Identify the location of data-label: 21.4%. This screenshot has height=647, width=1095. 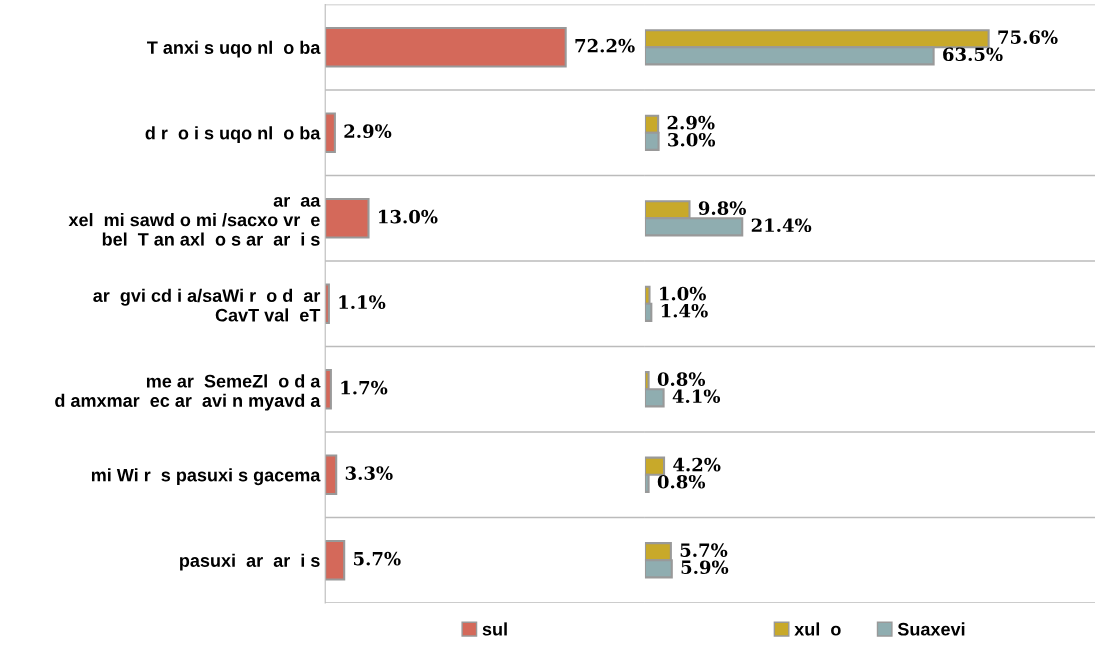
(781, 225).